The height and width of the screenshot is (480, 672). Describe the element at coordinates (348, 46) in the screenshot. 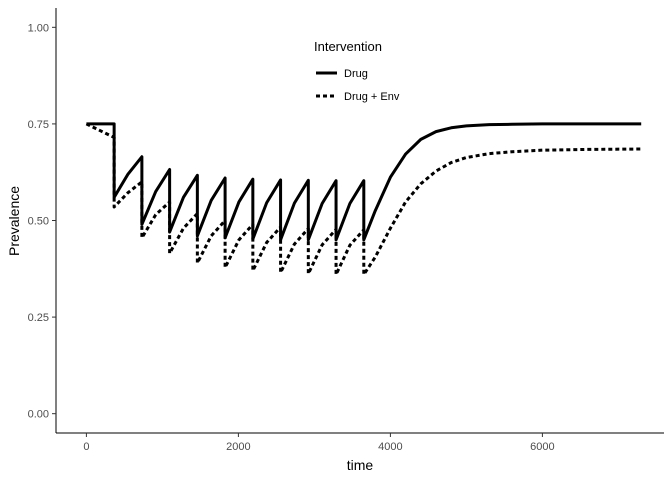

I see `legend-title: Intervention` at that location.